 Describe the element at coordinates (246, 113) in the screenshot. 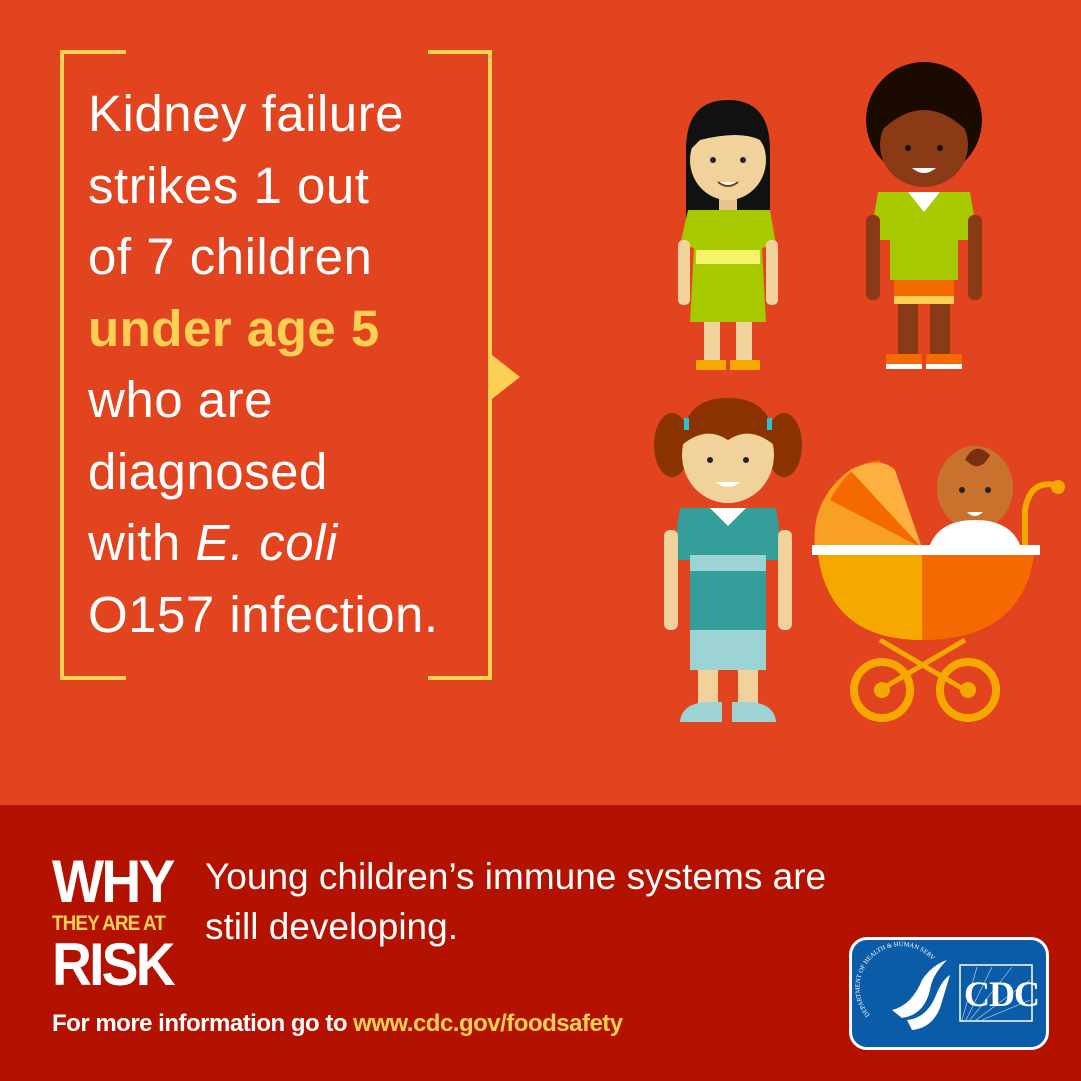

I see `headline-line: Kidney failure` at that location.